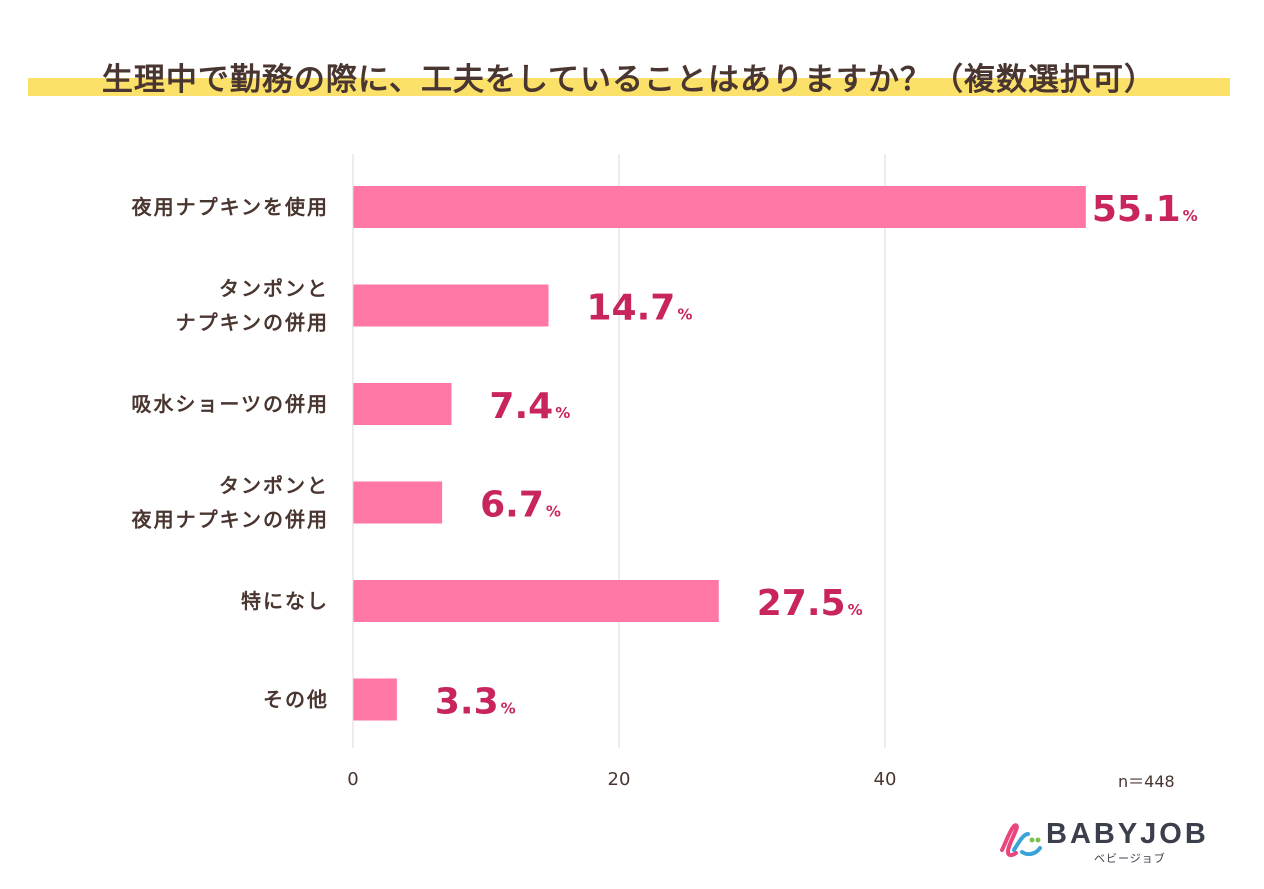 The image size is (1264, 889). What do you see at coordinates (230, 404) in the screenshot?
I see `category-label: 吸水ショーツの併用` at bounding box center [230, 404].